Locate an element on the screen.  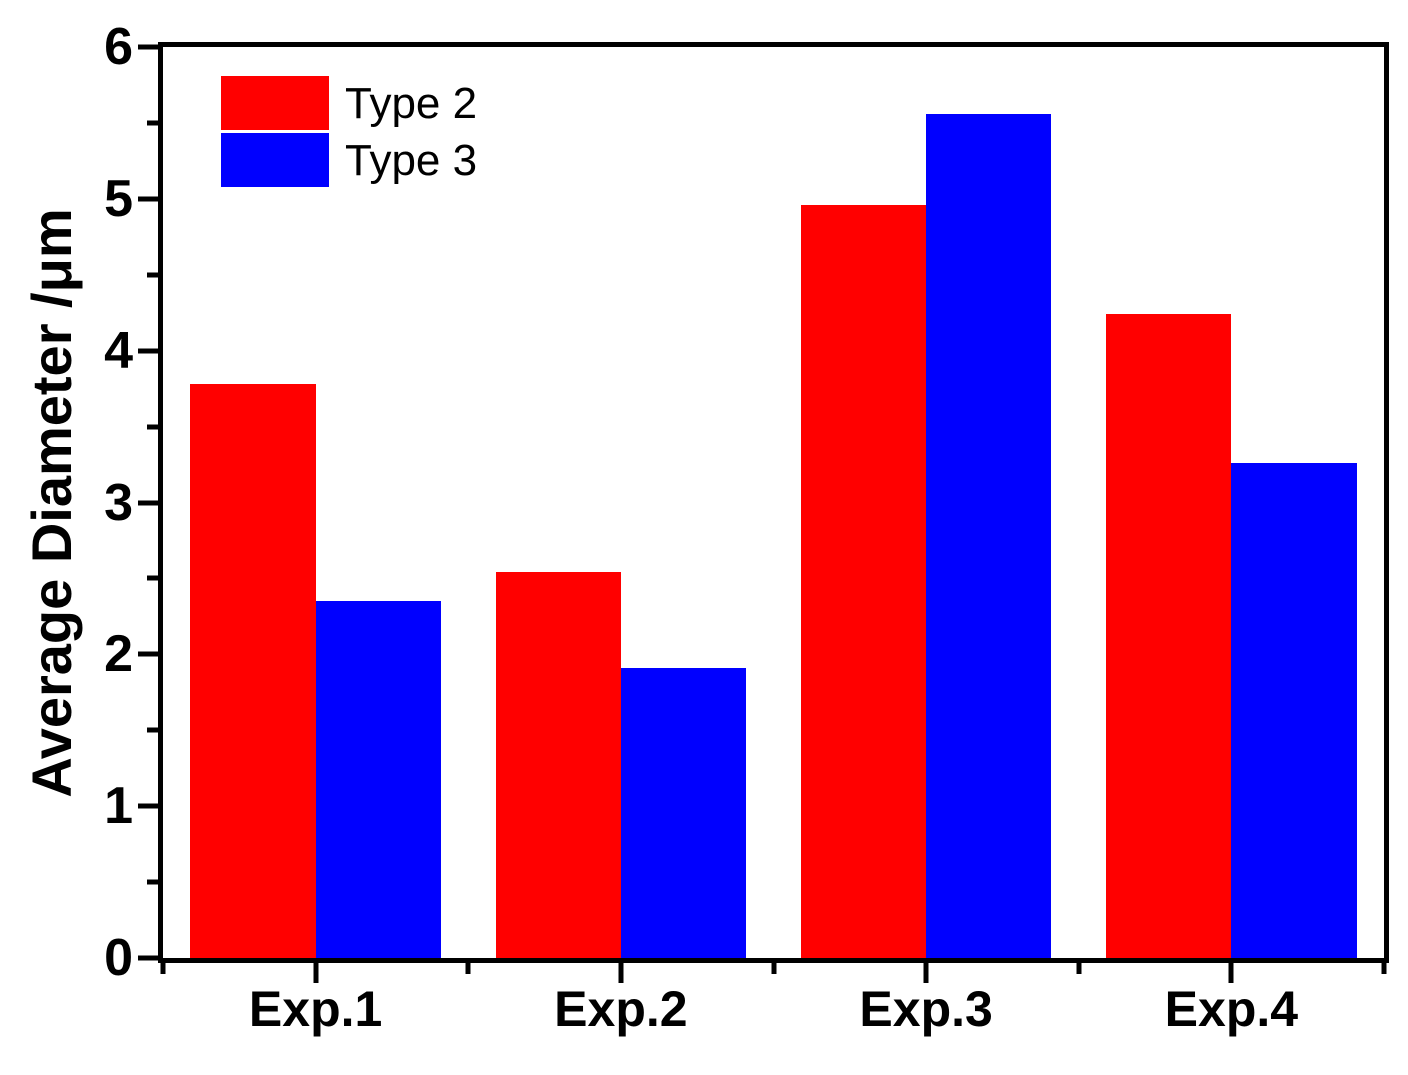
y-tick-label: 2 is located at coordinates (118, 654).